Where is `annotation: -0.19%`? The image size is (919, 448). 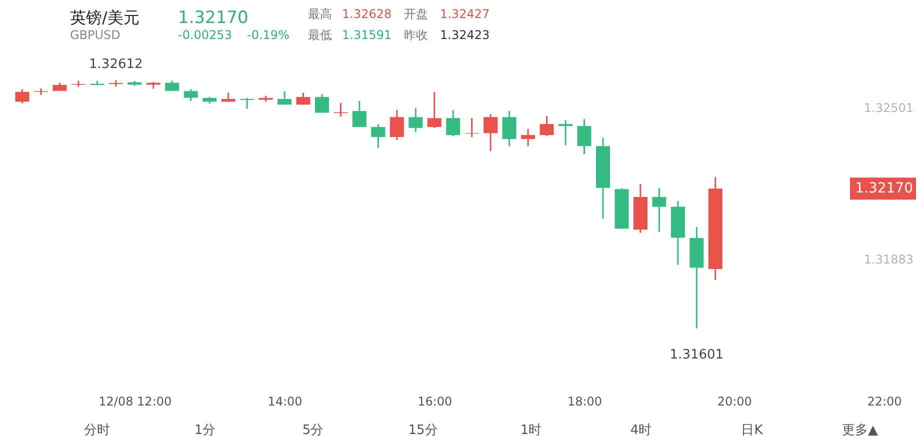
annotation: -0.19% is located at coordinates (268, 35).